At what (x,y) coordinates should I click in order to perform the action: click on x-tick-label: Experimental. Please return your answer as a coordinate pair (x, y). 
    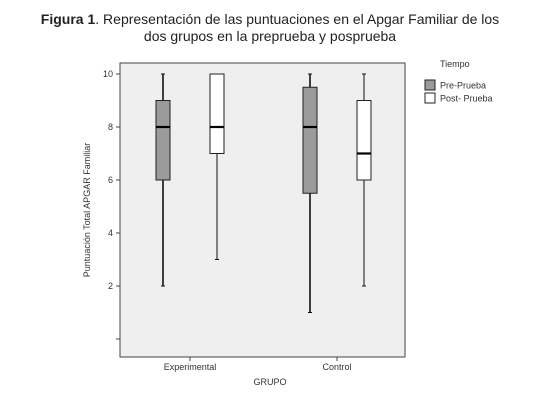
    Looking at the image, I should click on (190, 367).